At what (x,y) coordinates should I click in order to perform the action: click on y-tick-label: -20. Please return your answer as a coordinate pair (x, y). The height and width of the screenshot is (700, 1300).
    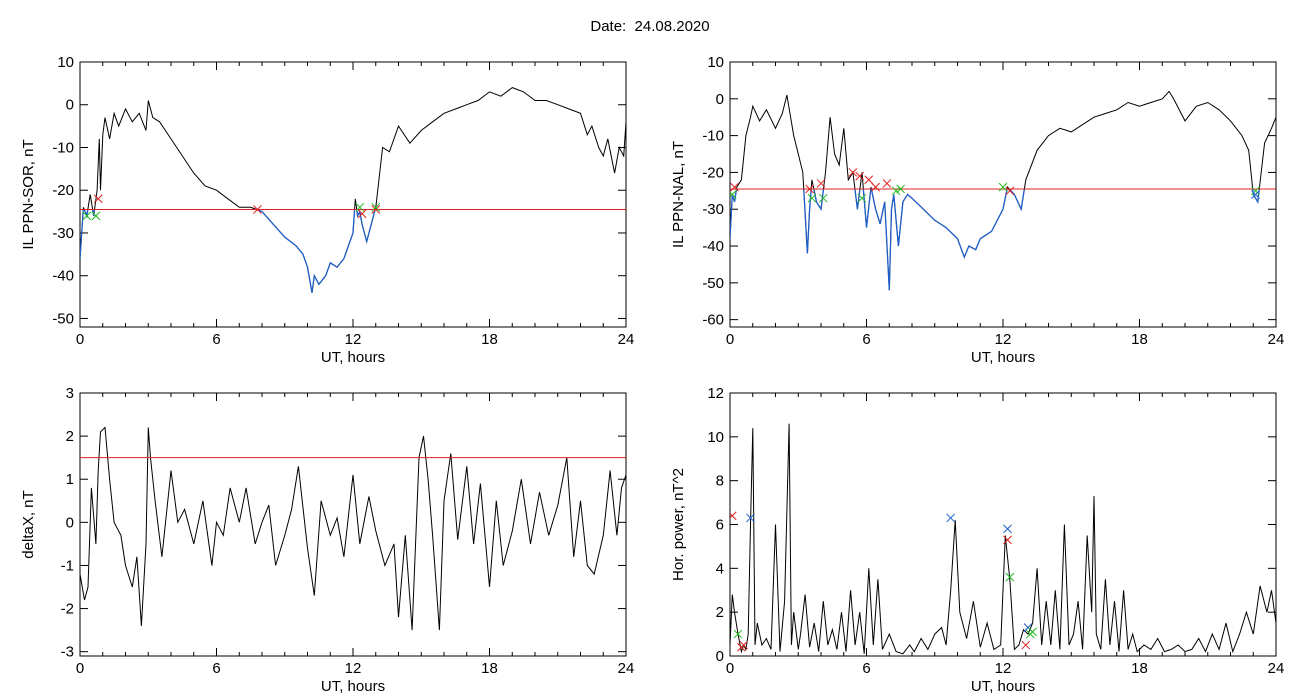
    Looking at the image, I should click on (63, 190).